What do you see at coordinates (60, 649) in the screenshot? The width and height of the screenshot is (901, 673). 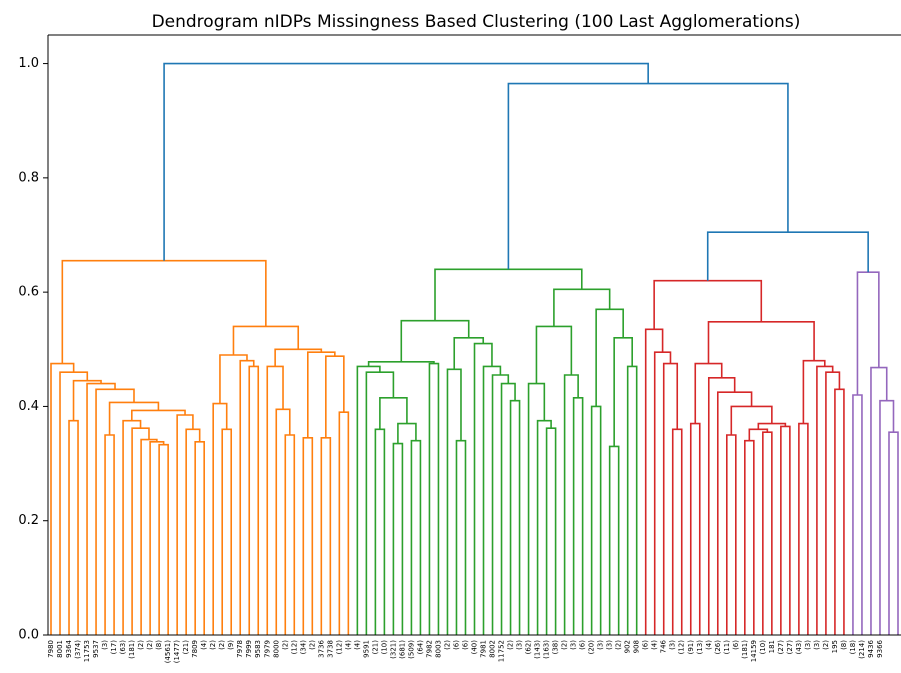 I see `leaf-label: 8001` at bounding box center [60, 649].